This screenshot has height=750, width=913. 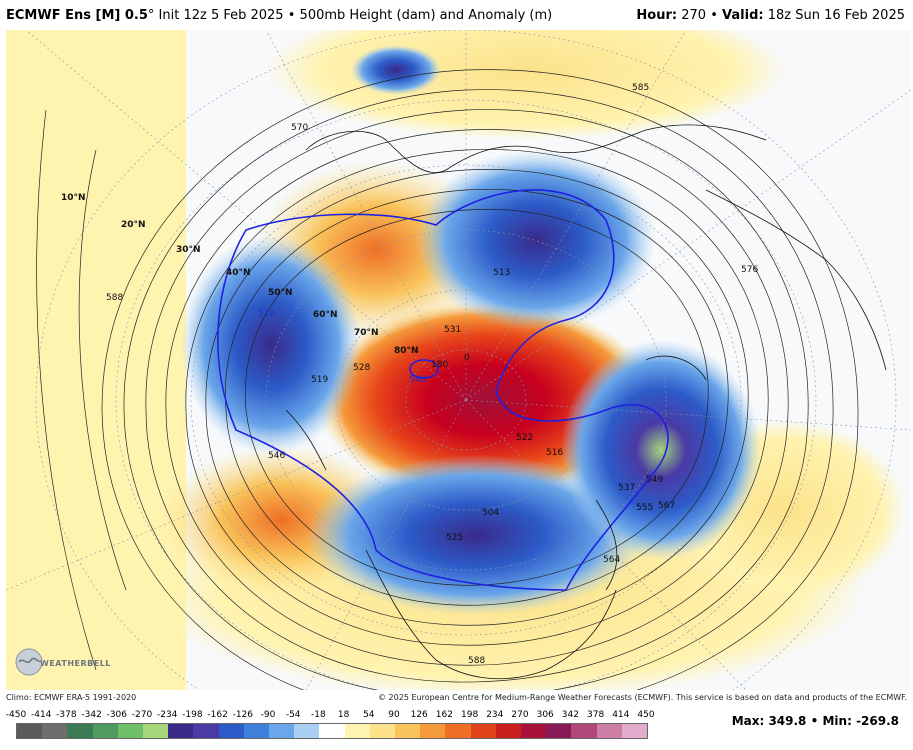 I want to click on min-label: Min:, so click(x=837, y=721).